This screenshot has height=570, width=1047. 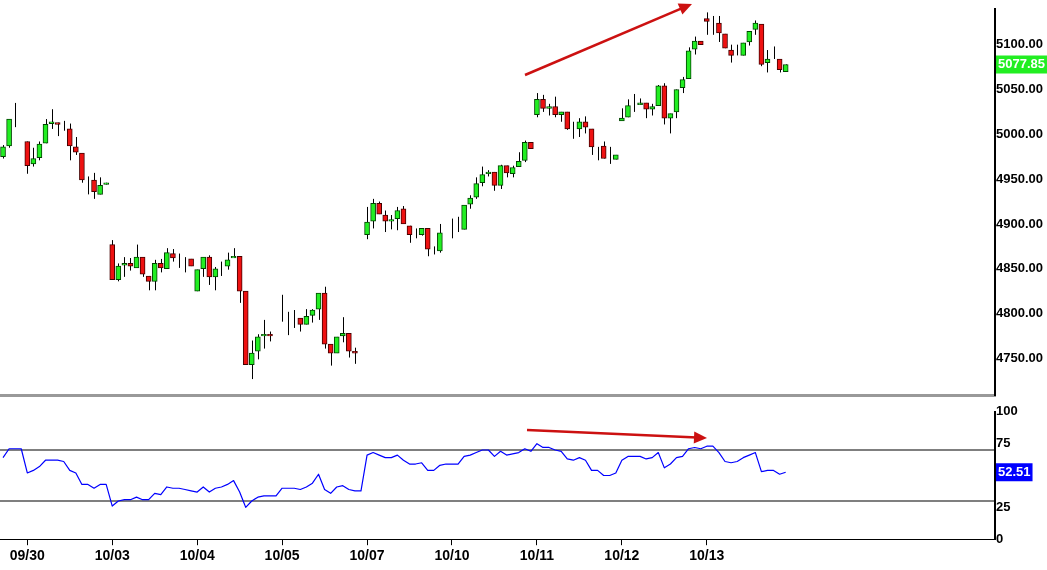 I want to click on y-tick-label: 4850.00, so click(x=1019, y=268).